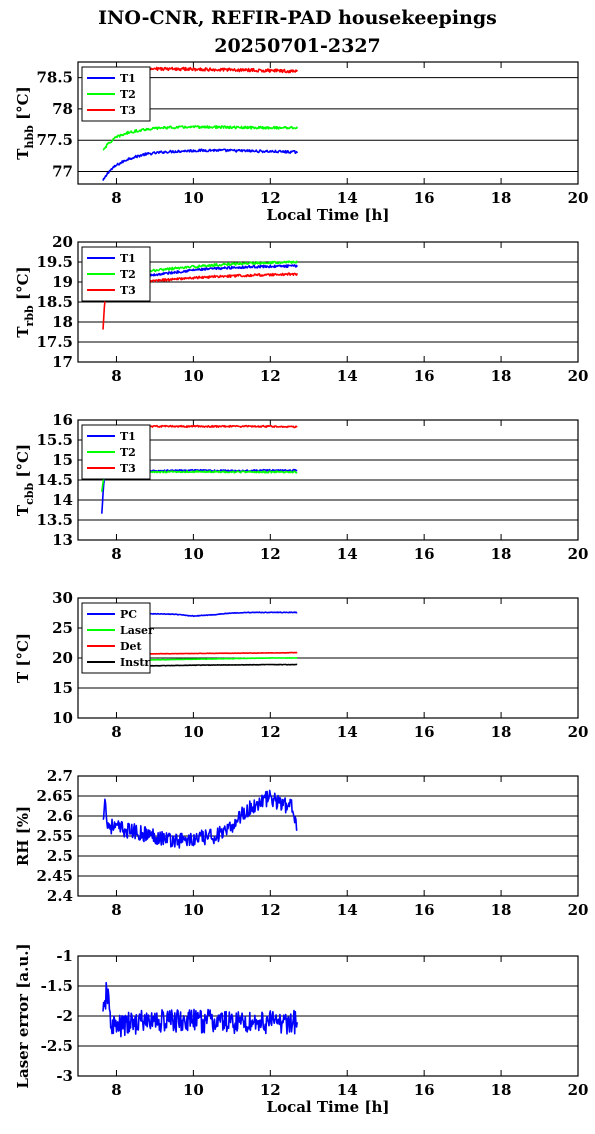  I want to click on y-axis-label: T [°C], so click(23, 658).